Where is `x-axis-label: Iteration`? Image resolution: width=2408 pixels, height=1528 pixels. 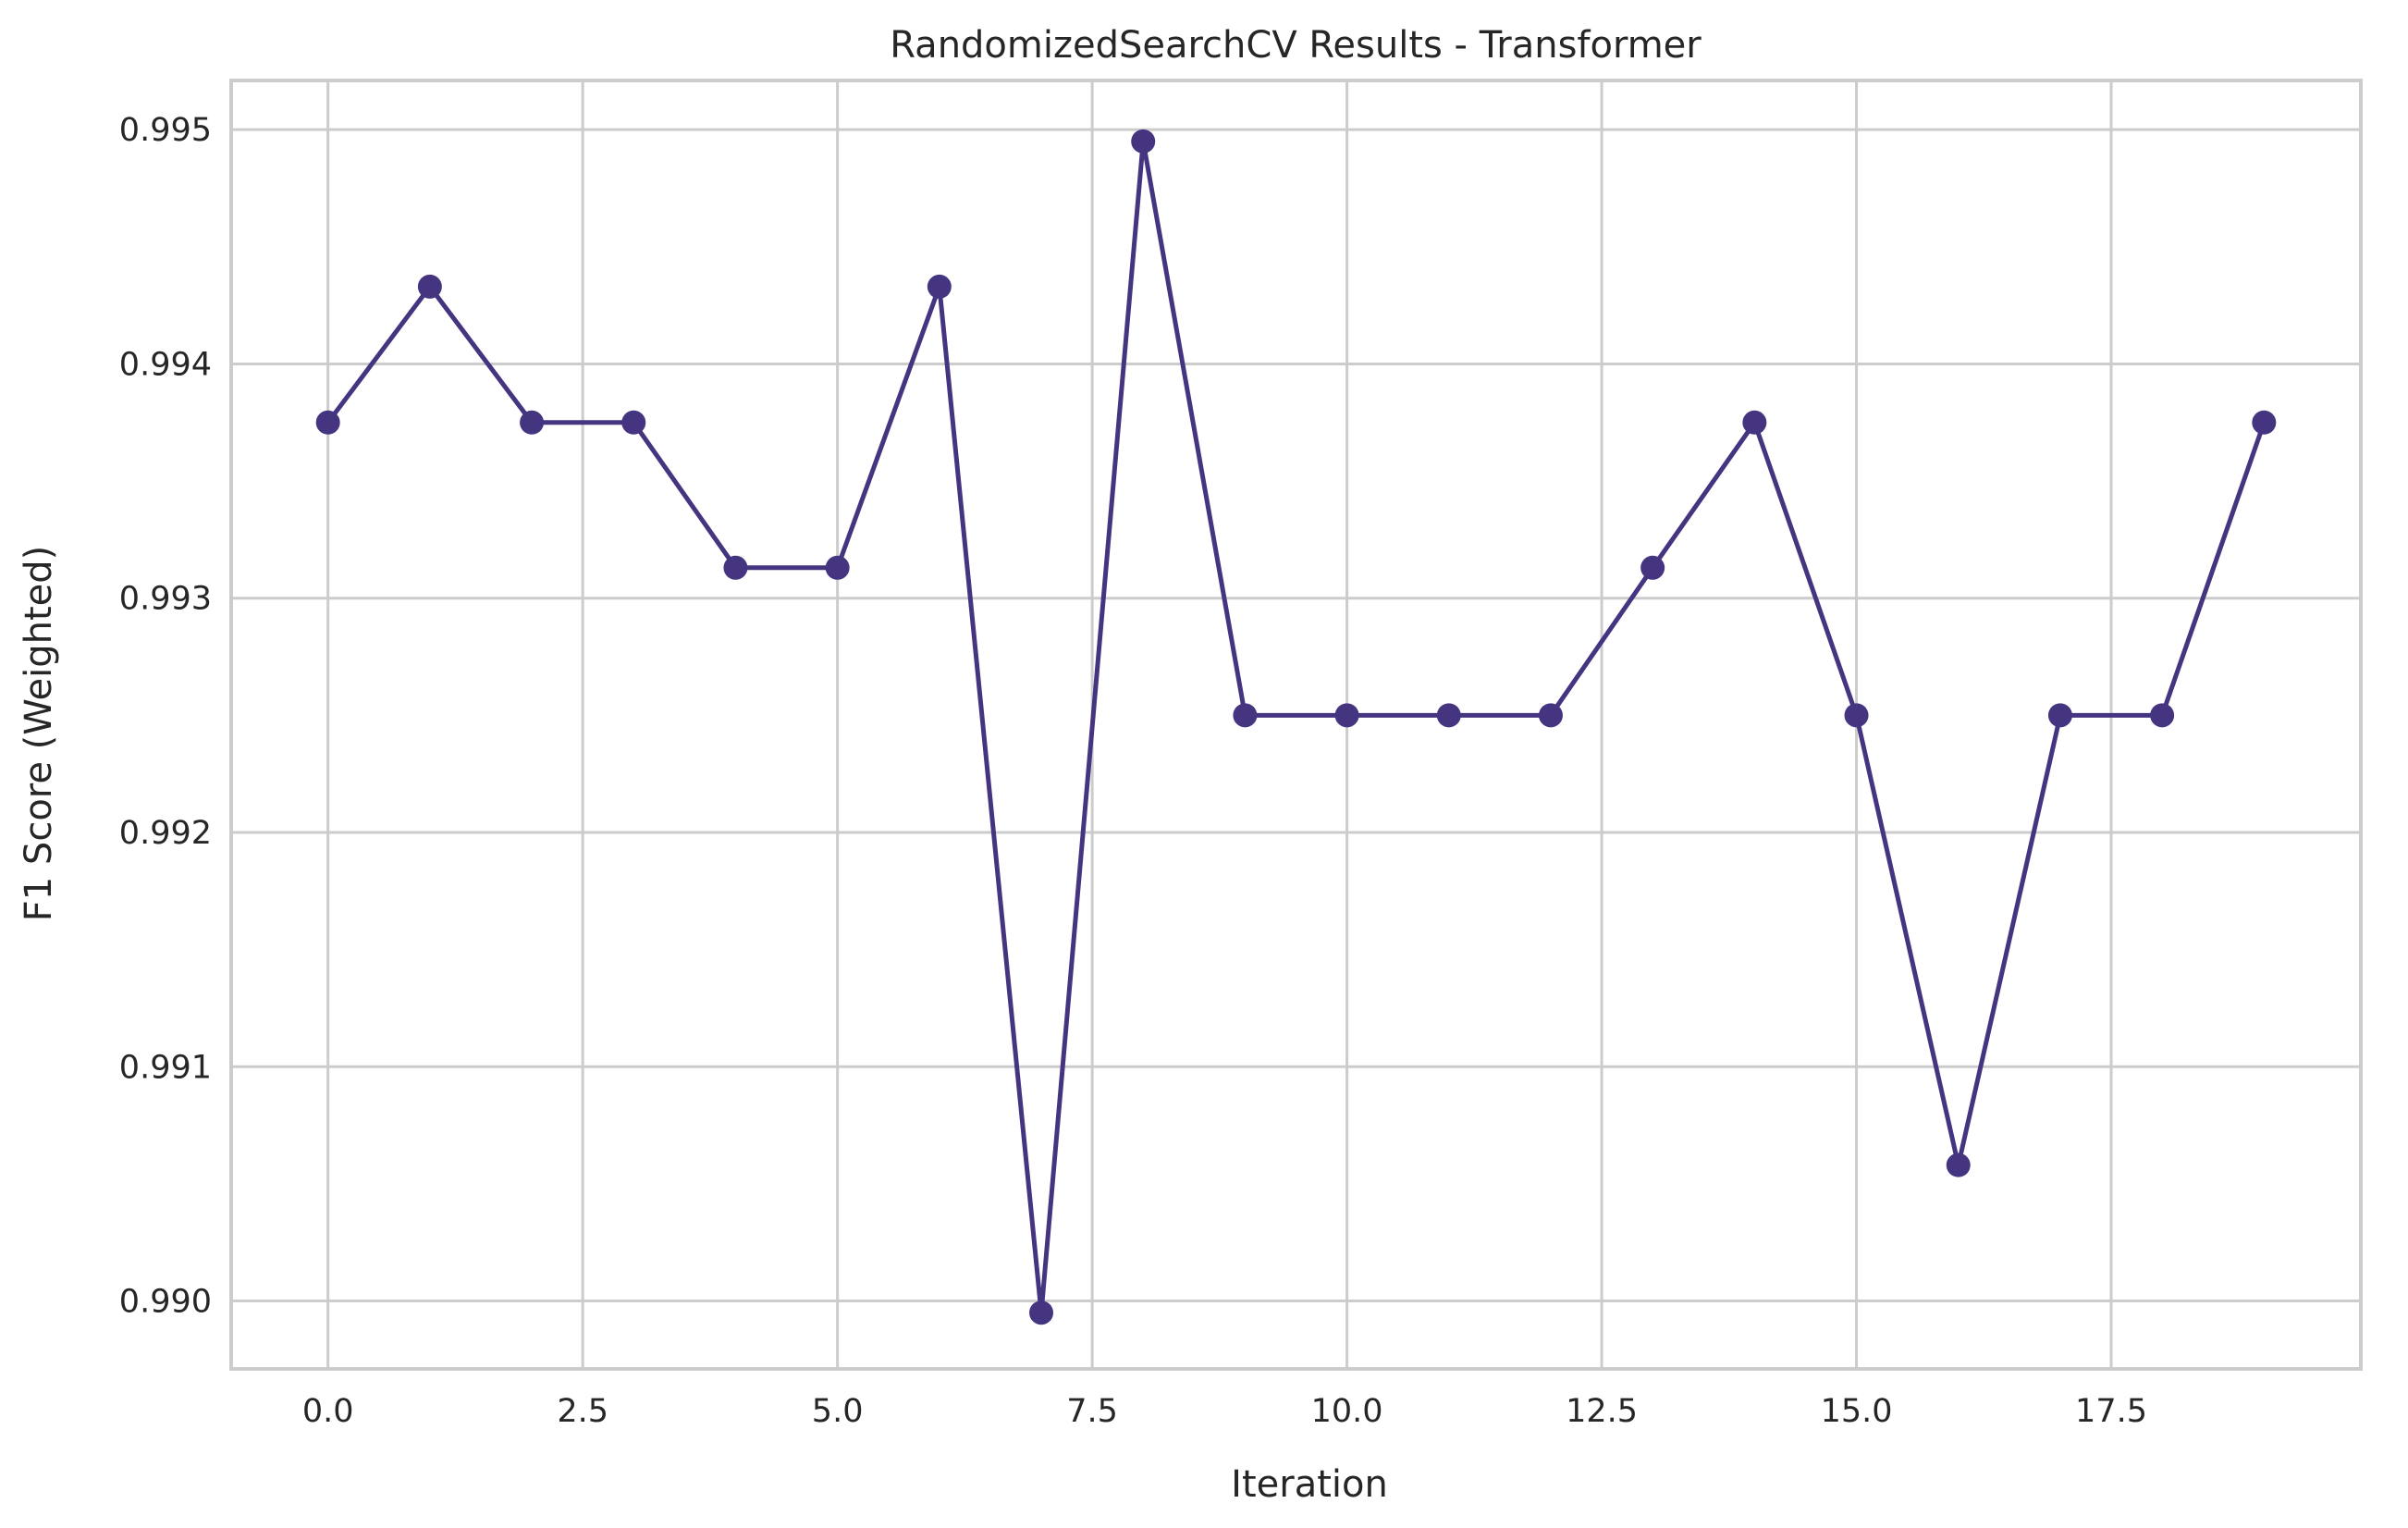
x-axis-label: Iteration is located at coordinates (1309, 1484).